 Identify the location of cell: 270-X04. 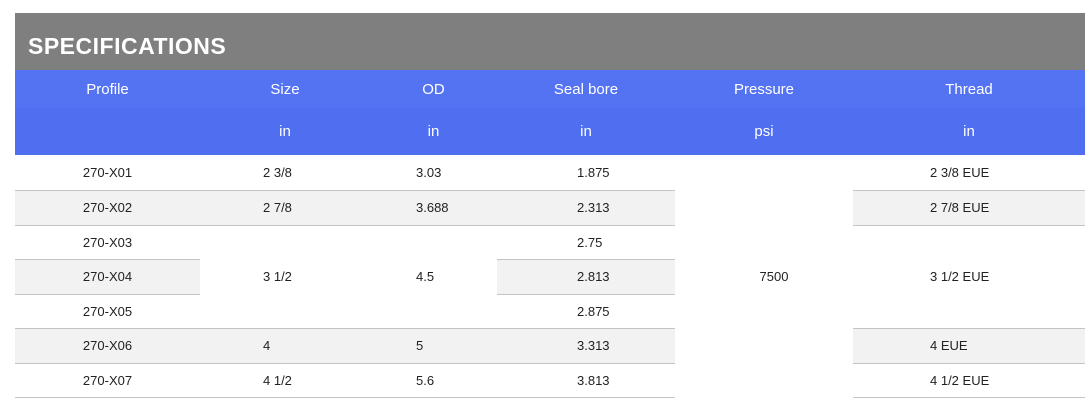
(107, 276).